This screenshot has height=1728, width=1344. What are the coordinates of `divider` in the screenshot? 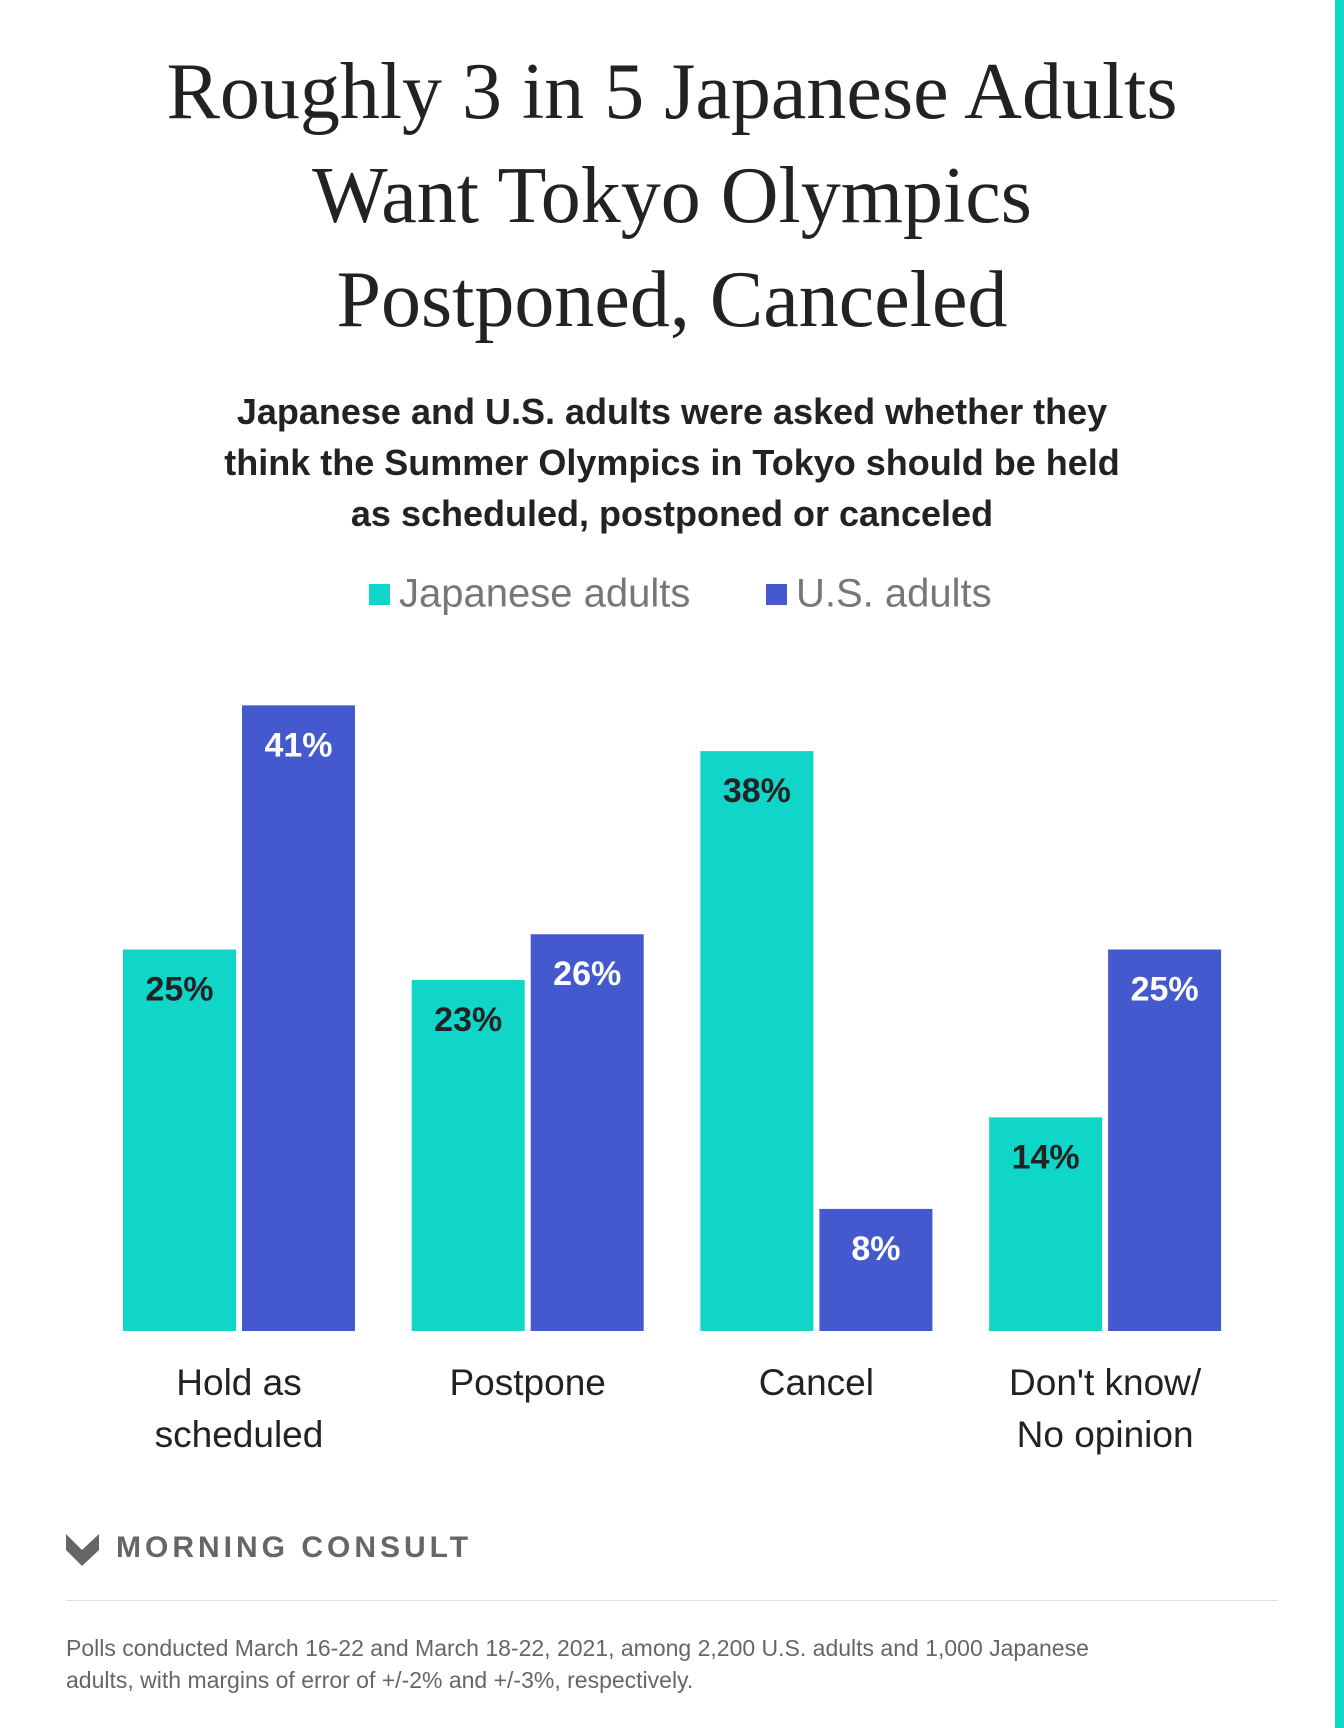 It's located at (672, 1600).